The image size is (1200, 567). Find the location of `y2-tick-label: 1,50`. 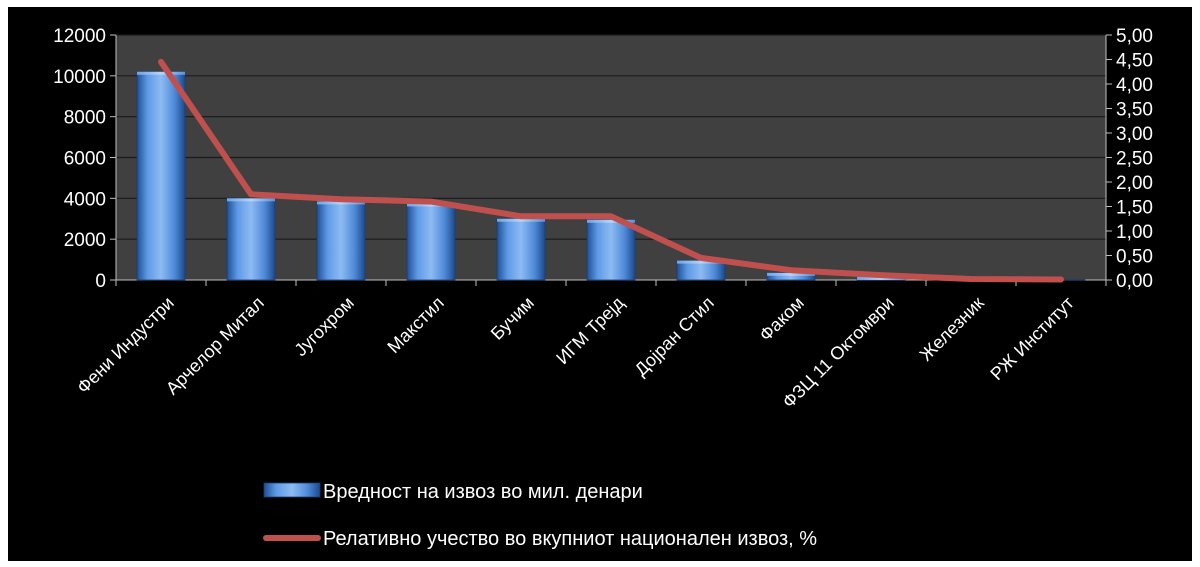

y2-tick-label: 1,50 is located at coordinates (1134, 208).